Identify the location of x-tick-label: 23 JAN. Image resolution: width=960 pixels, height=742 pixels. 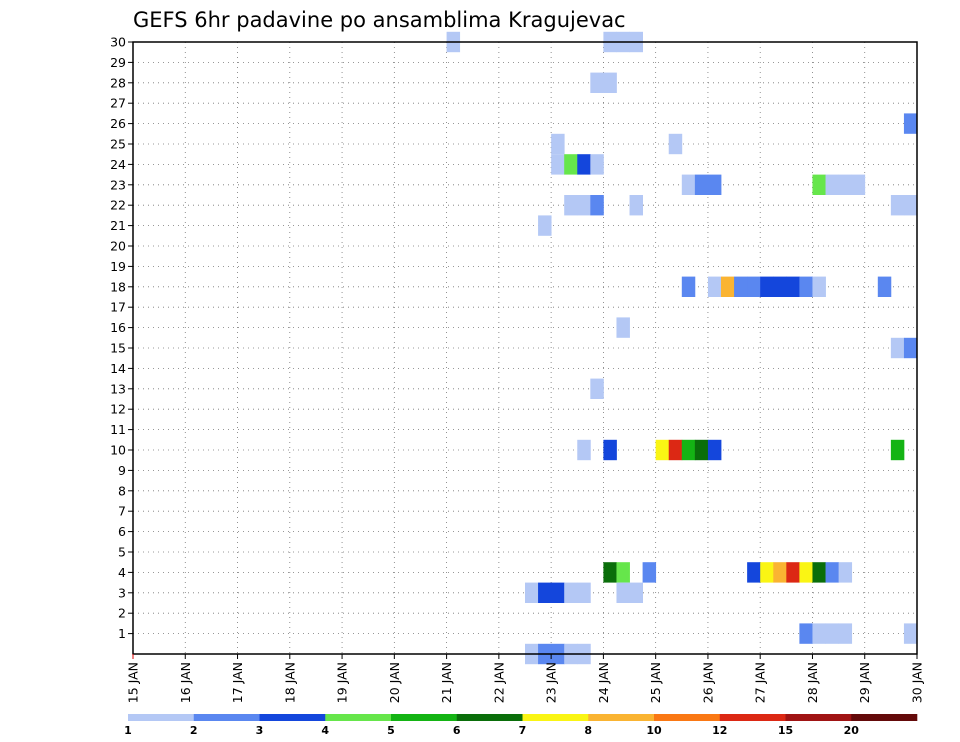
(551, 682).